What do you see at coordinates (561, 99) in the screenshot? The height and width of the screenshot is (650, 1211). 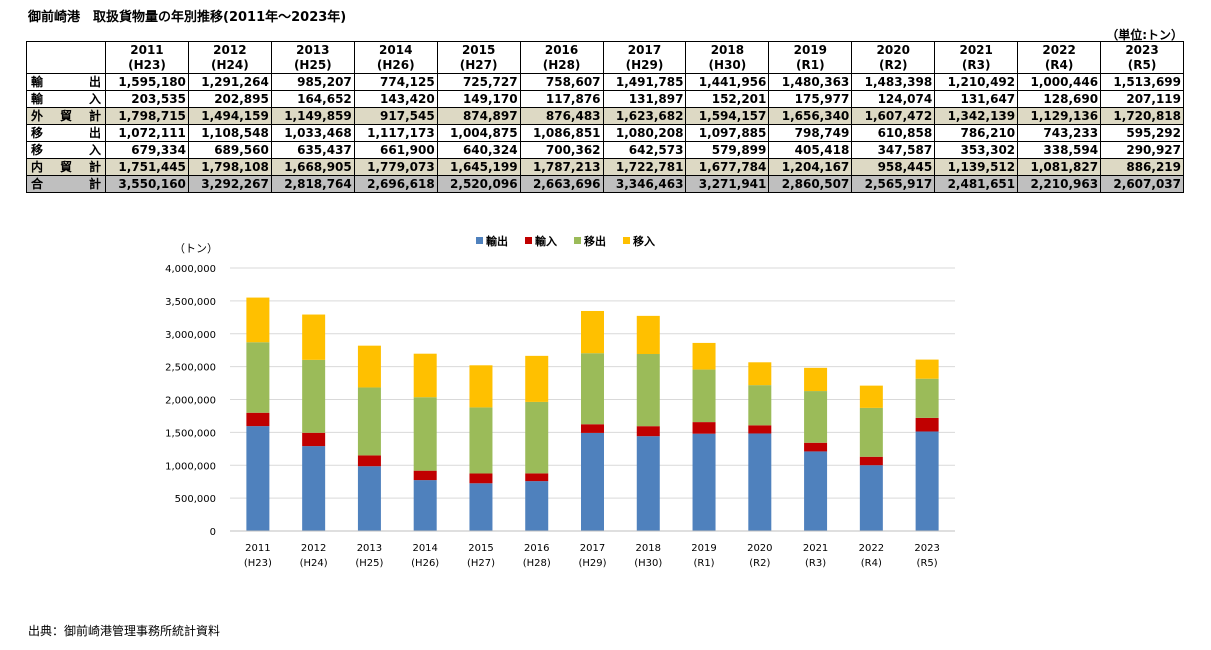 I see `table-cell: 117,876` at bounding box center [561, 99].